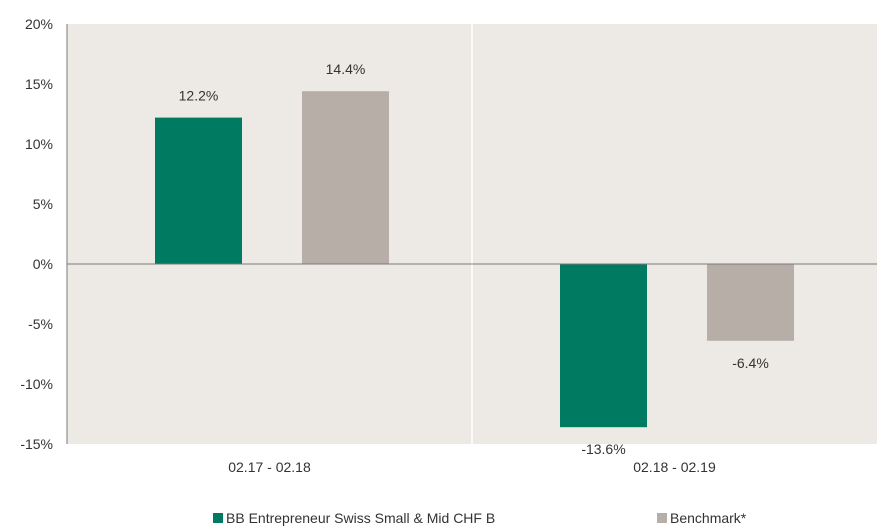 This screenshot has width=877, height=527. What do you see at coordinates (603, 449) in the screenshot?
I see `data-label: -13.6%` at bounding box center [603, 449].